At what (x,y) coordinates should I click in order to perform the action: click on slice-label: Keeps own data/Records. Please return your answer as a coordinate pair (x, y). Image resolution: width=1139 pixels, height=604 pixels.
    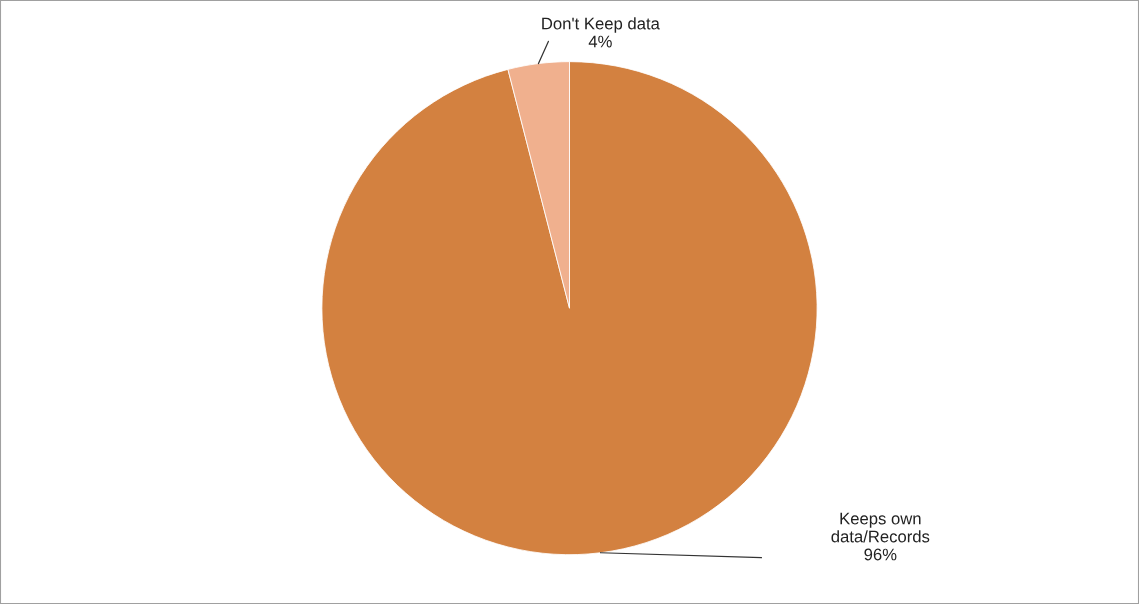
    Looking at the image, I should click on (880, 527).